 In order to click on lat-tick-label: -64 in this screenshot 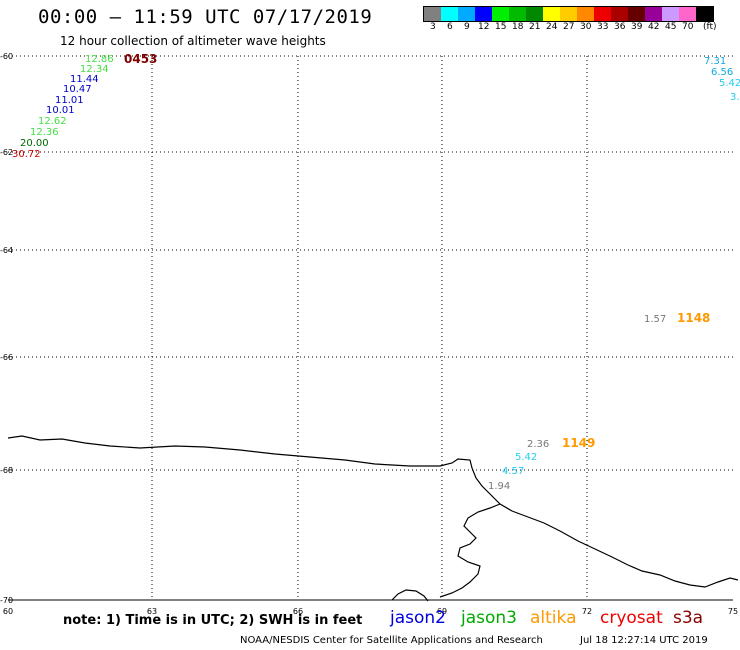, I will do `click(6, 250)`.